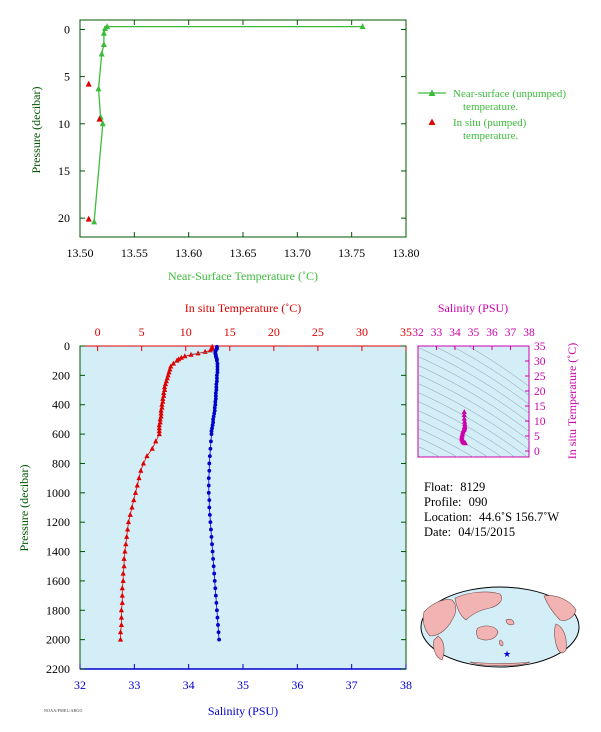  Describe the element at coordinates (64, 218) in the screenshot. I see `near-surface-ytick-label: 20` at that location.